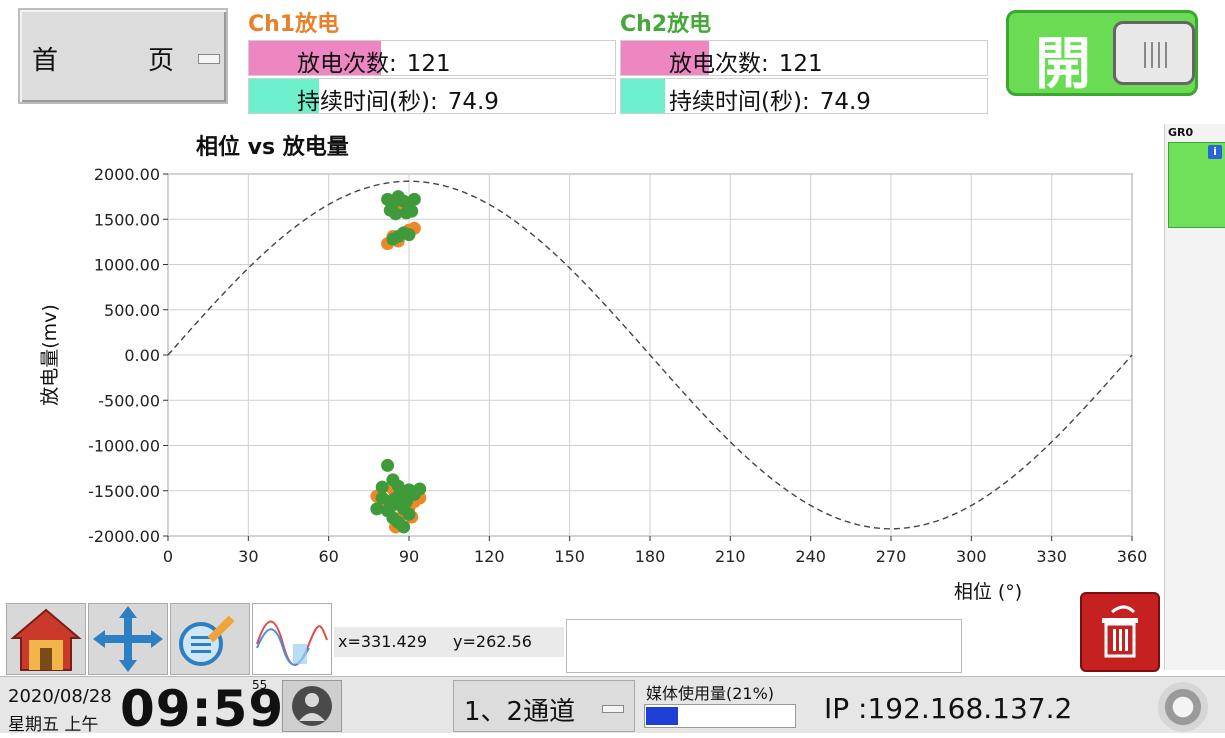 The width and height of the screenshot is (1225, 738). I want to click on y-tick-label: -1500.00, so click(124, 491).